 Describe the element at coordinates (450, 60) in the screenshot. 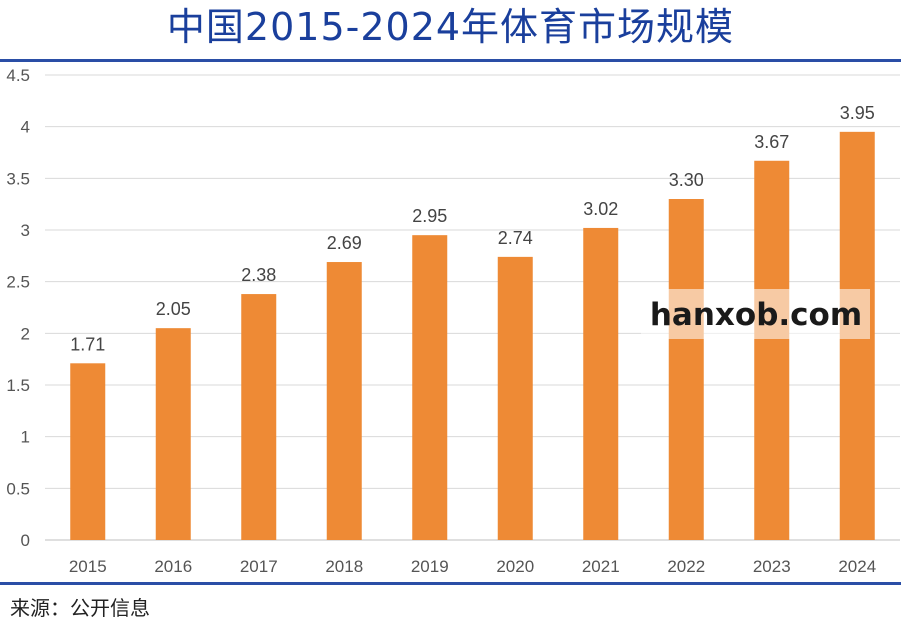

I see `title-divider` at that location.